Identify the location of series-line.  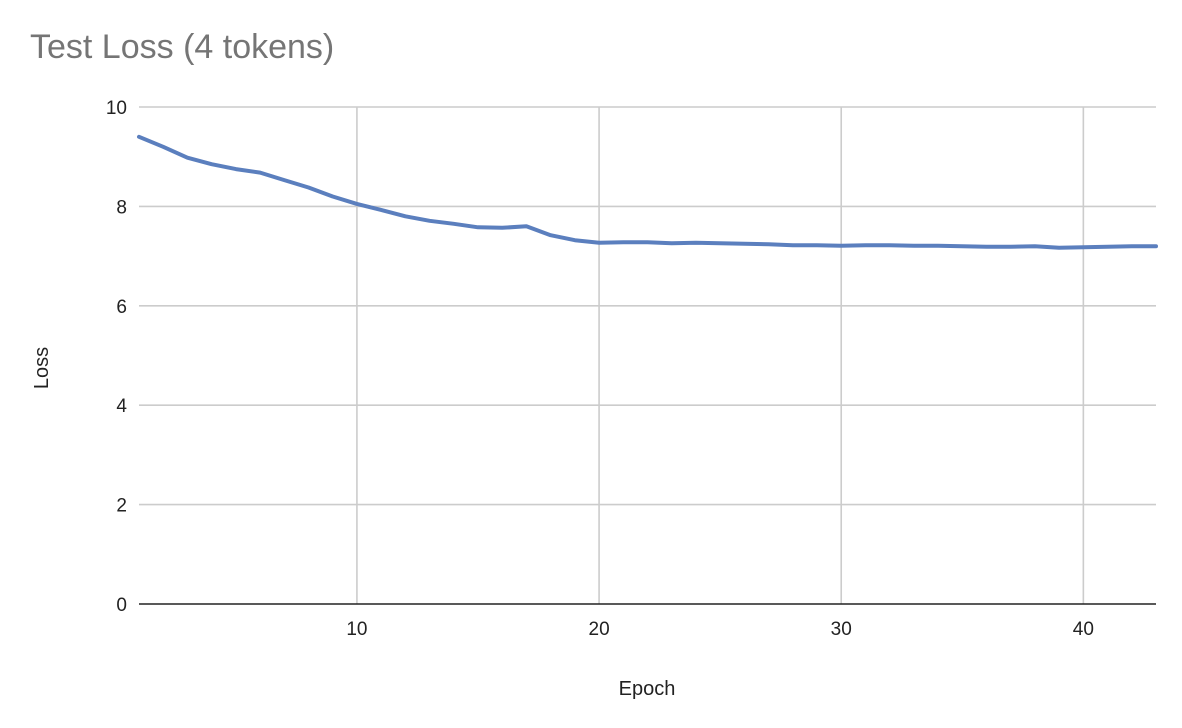
(647, 192).